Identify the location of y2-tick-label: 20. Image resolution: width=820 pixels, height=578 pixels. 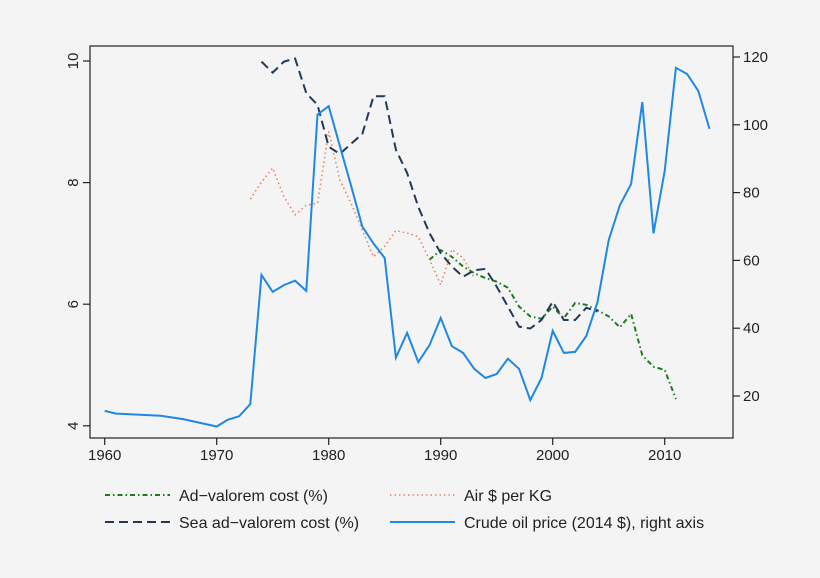
(751, 396).